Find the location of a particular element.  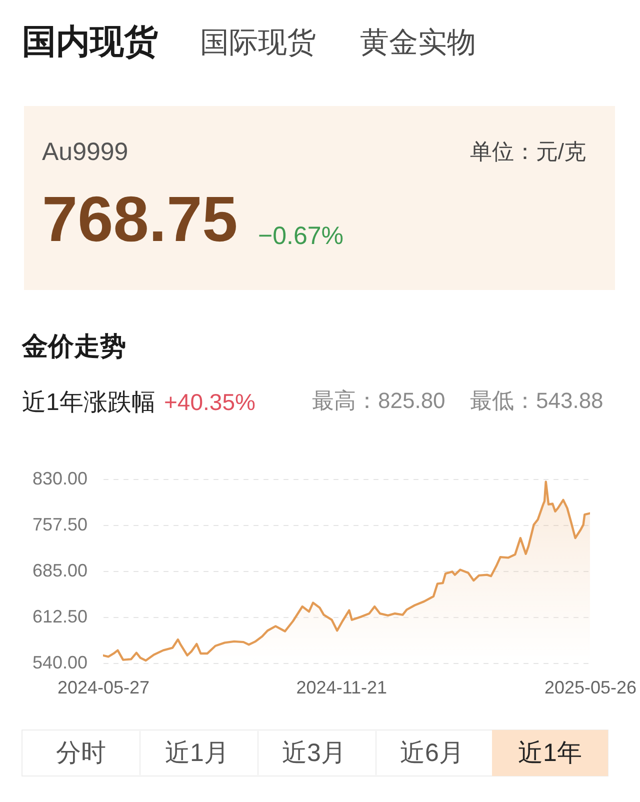

text: 近6月 is located at coordinates (432, 753).